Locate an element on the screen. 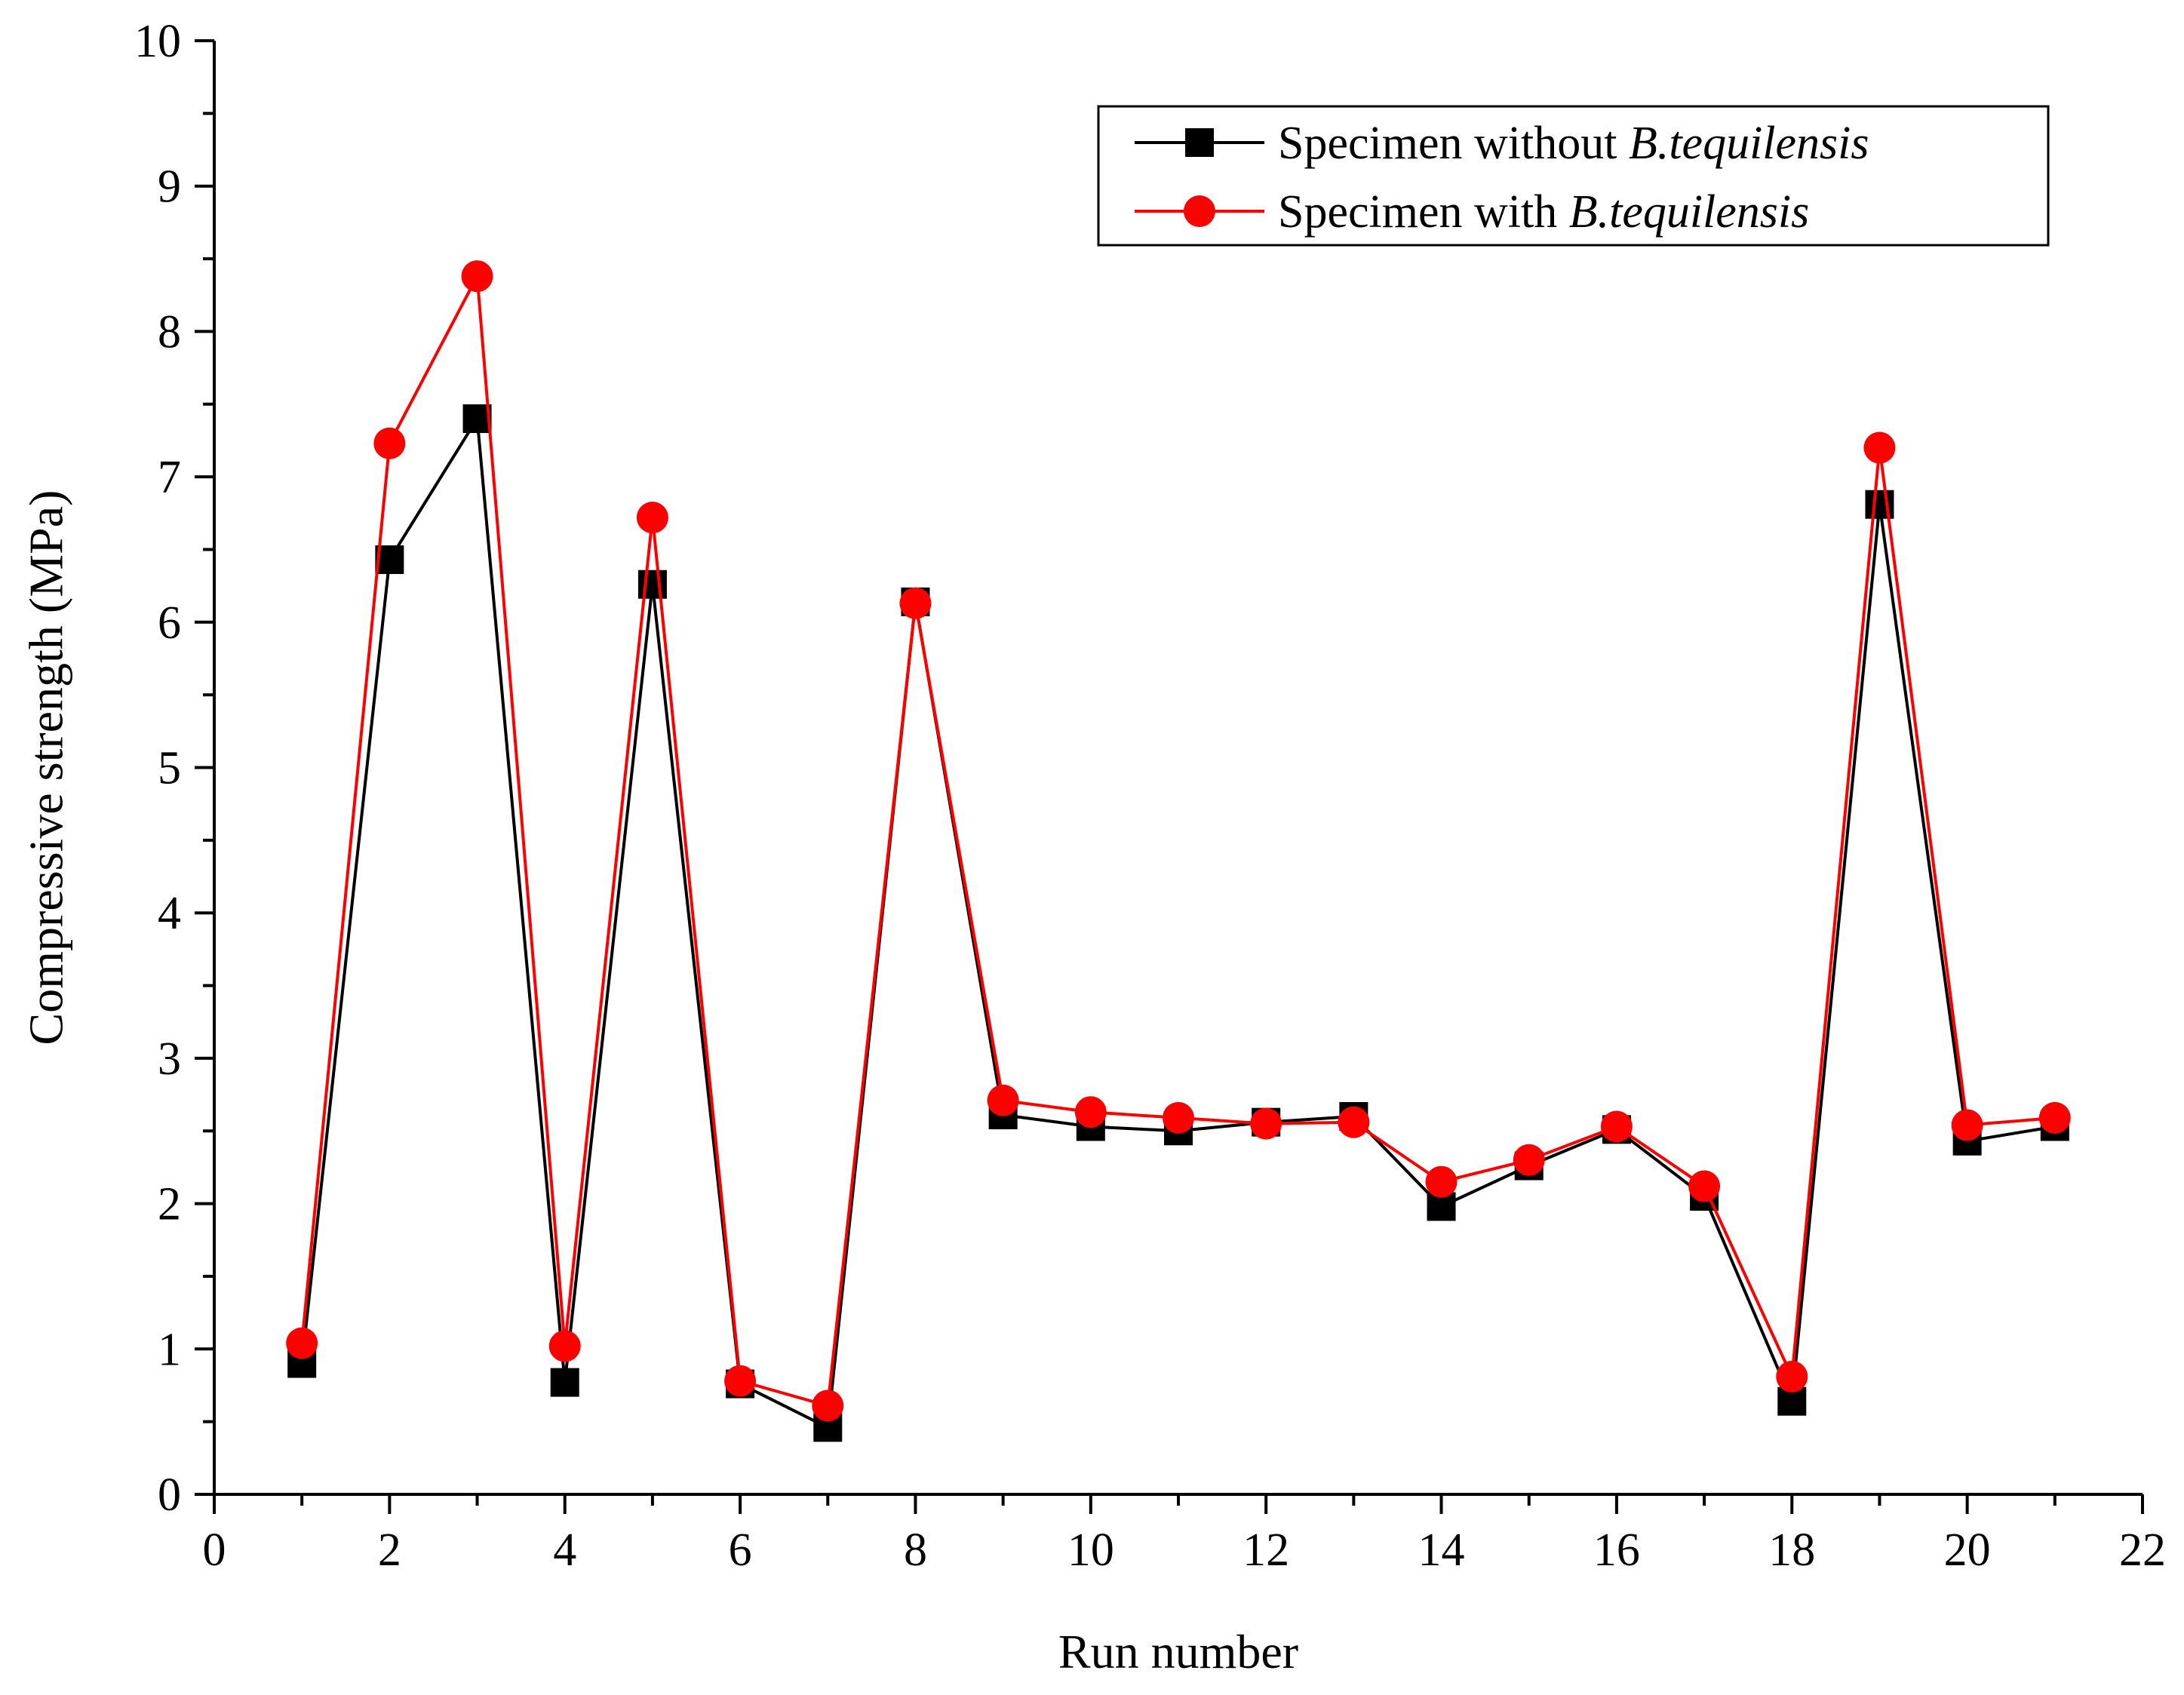 The width and height of the screenshot is (2184, 1695). x-tick-label: 12 is located at coordinates (1266, 1551).